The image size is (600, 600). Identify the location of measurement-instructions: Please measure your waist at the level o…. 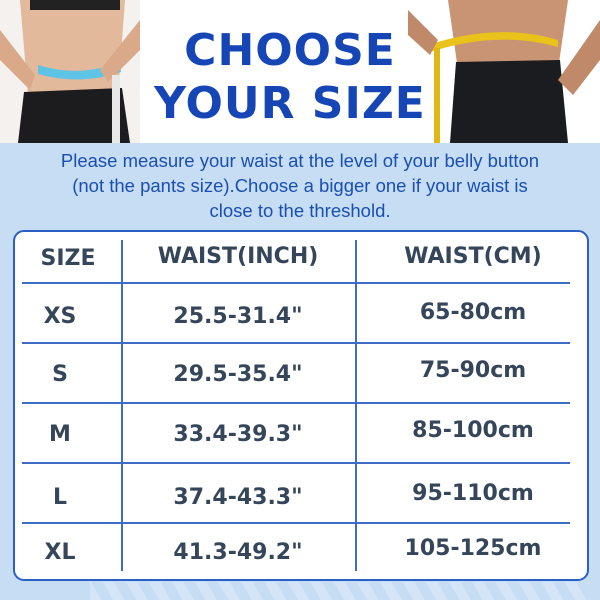
(300, 185).